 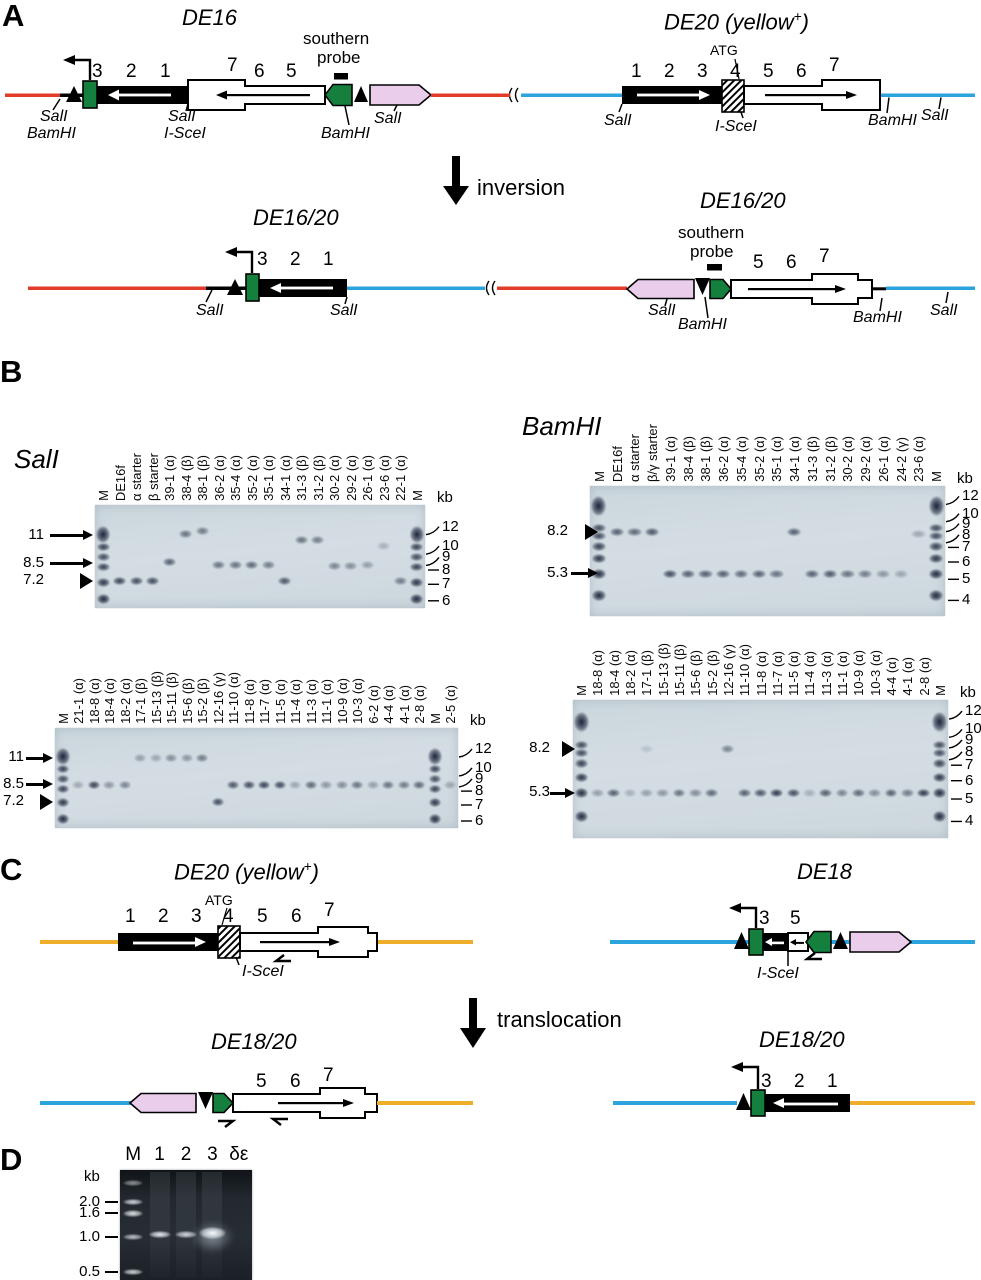 I want to click on lane-label-text: 11-1 (α), so click(x=327, y=701).